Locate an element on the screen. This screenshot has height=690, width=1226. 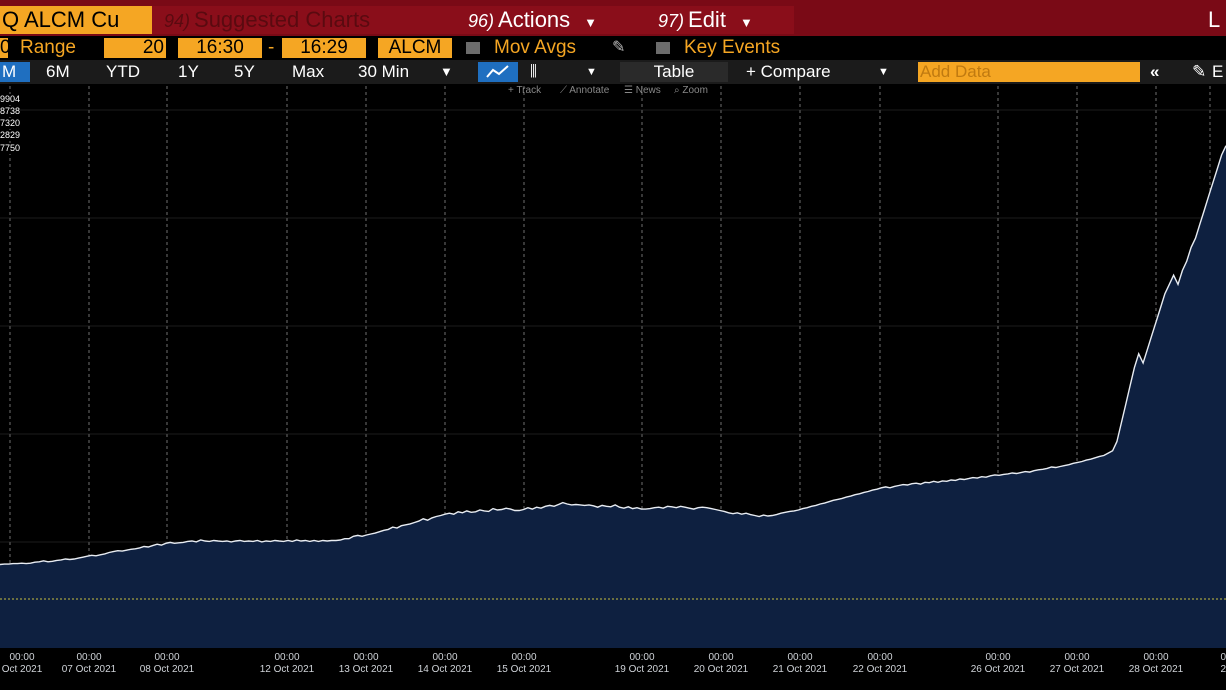
period-5y: 5Y is located at coordinates (244, 71).